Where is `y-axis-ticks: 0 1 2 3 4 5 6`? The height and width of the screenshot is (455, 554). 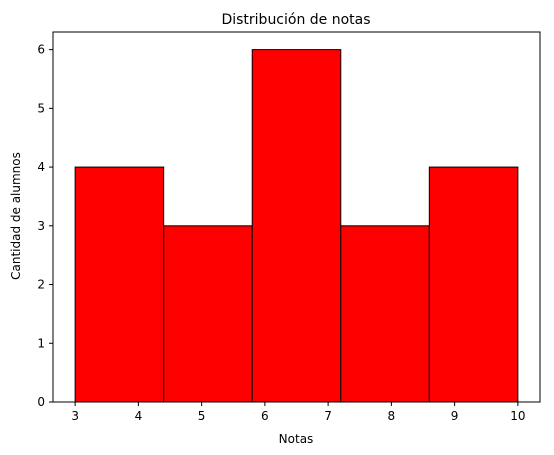
y-axis-ticks: 0 1 2 3 4 5 6 is located at coordinates (45, 226).